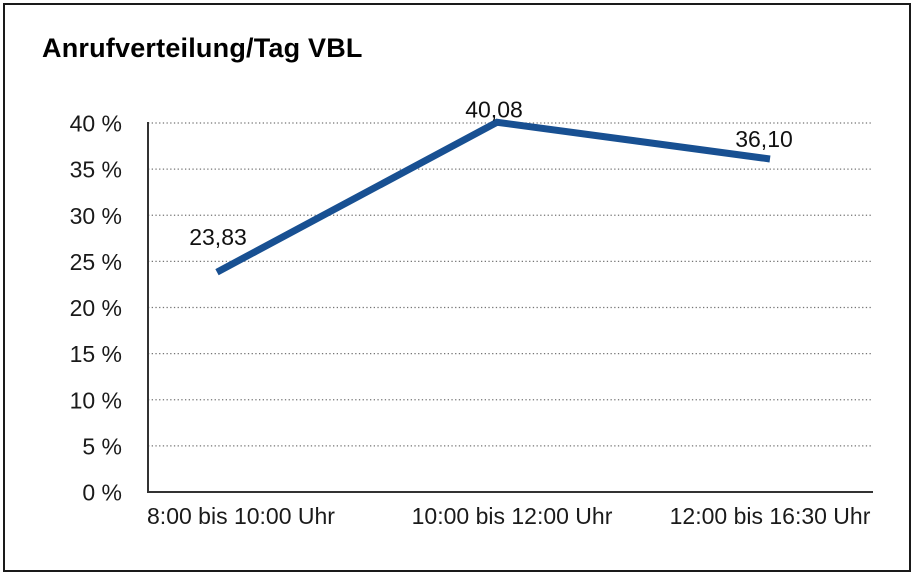 This screenshot has width=915, height=576. What do you see at coordinates (512, 516) in the screenshot?
I see `x-tick-label: 10:00 bis 12:00 Uhr` at bounding box center [512, 516].